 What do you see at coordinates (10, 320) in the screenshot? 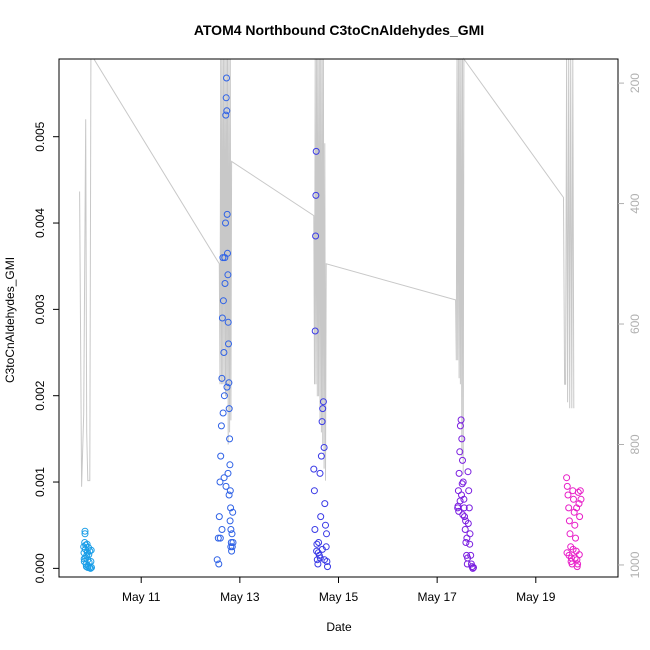
I see `y-axis-label: C3toCnAldehydes_GMI` at bounding box center [10, 320].